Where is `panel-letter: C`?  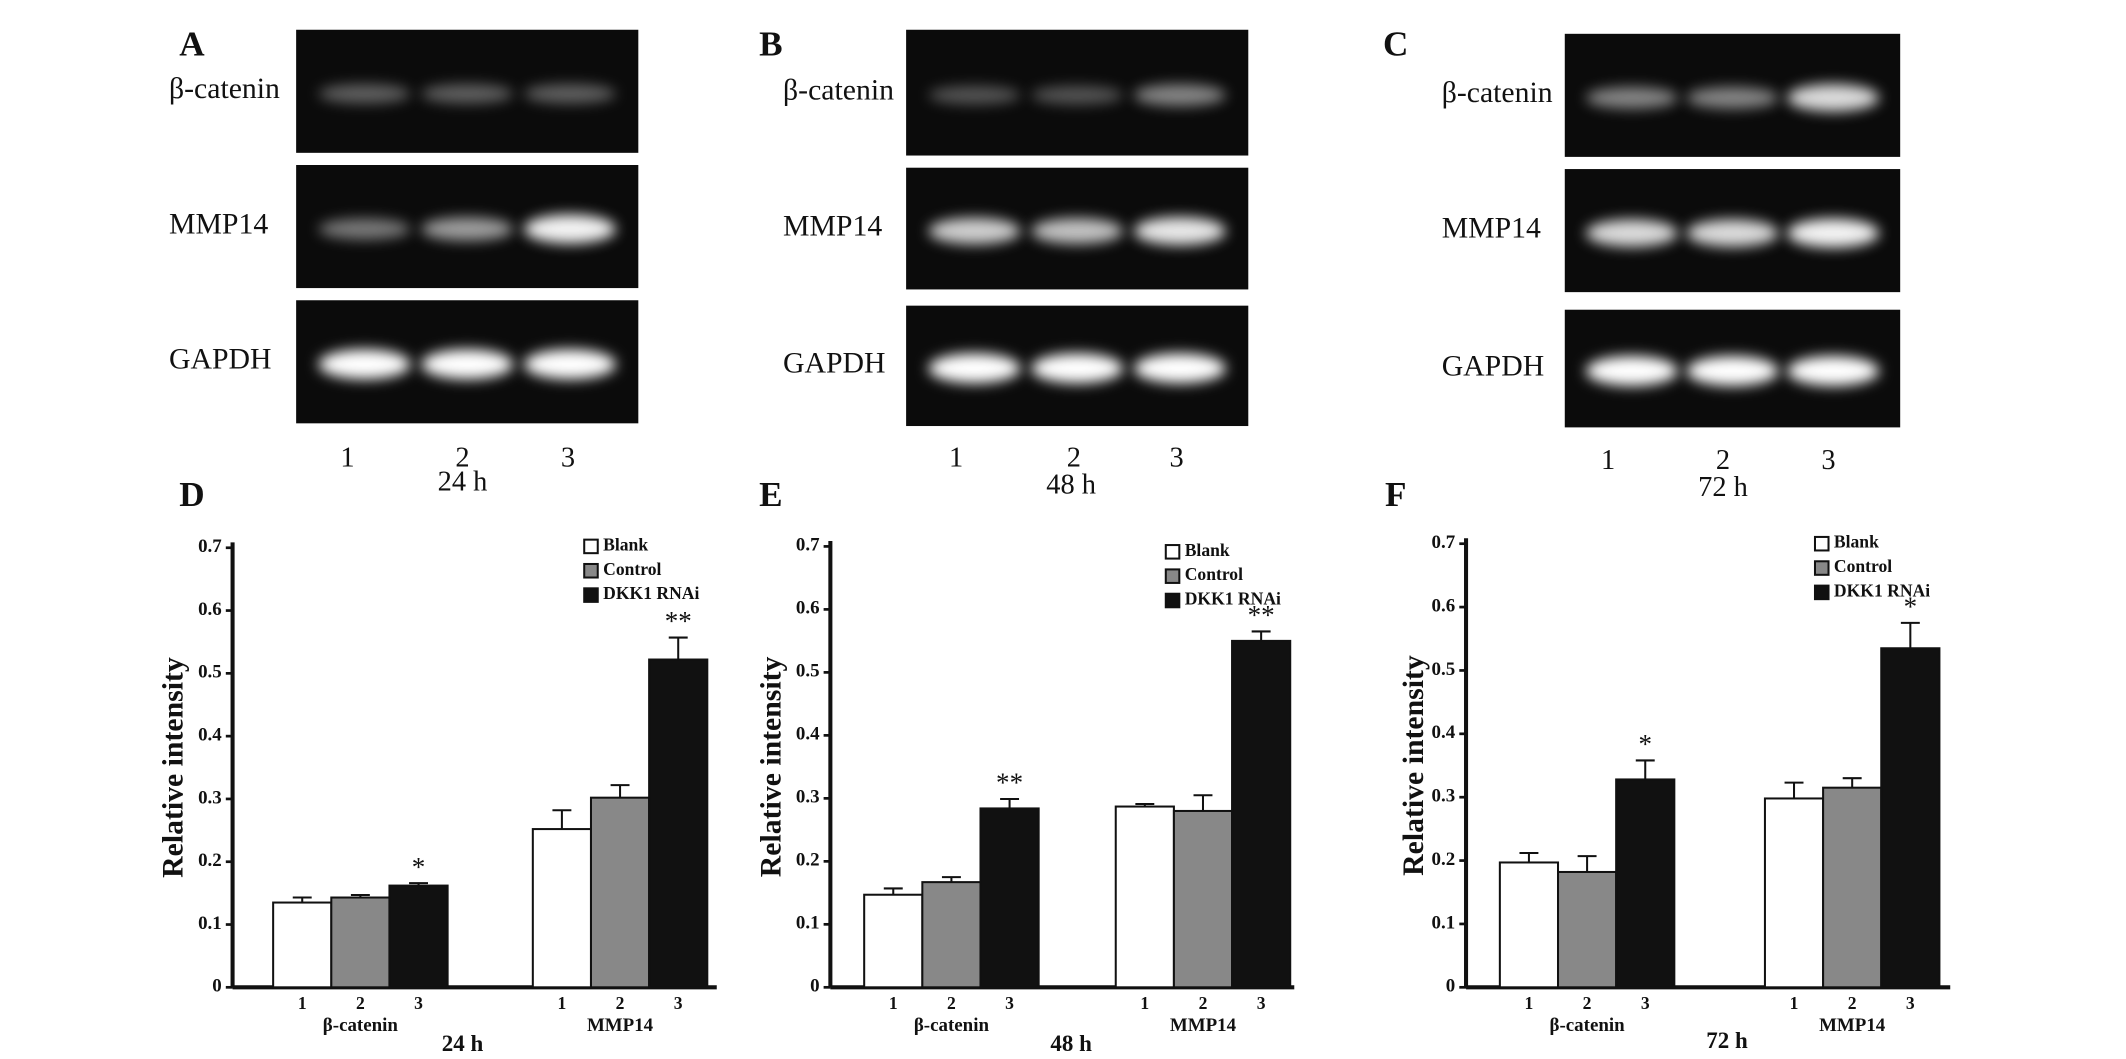
panel-letter: C is located at coordinates (1395, 43).